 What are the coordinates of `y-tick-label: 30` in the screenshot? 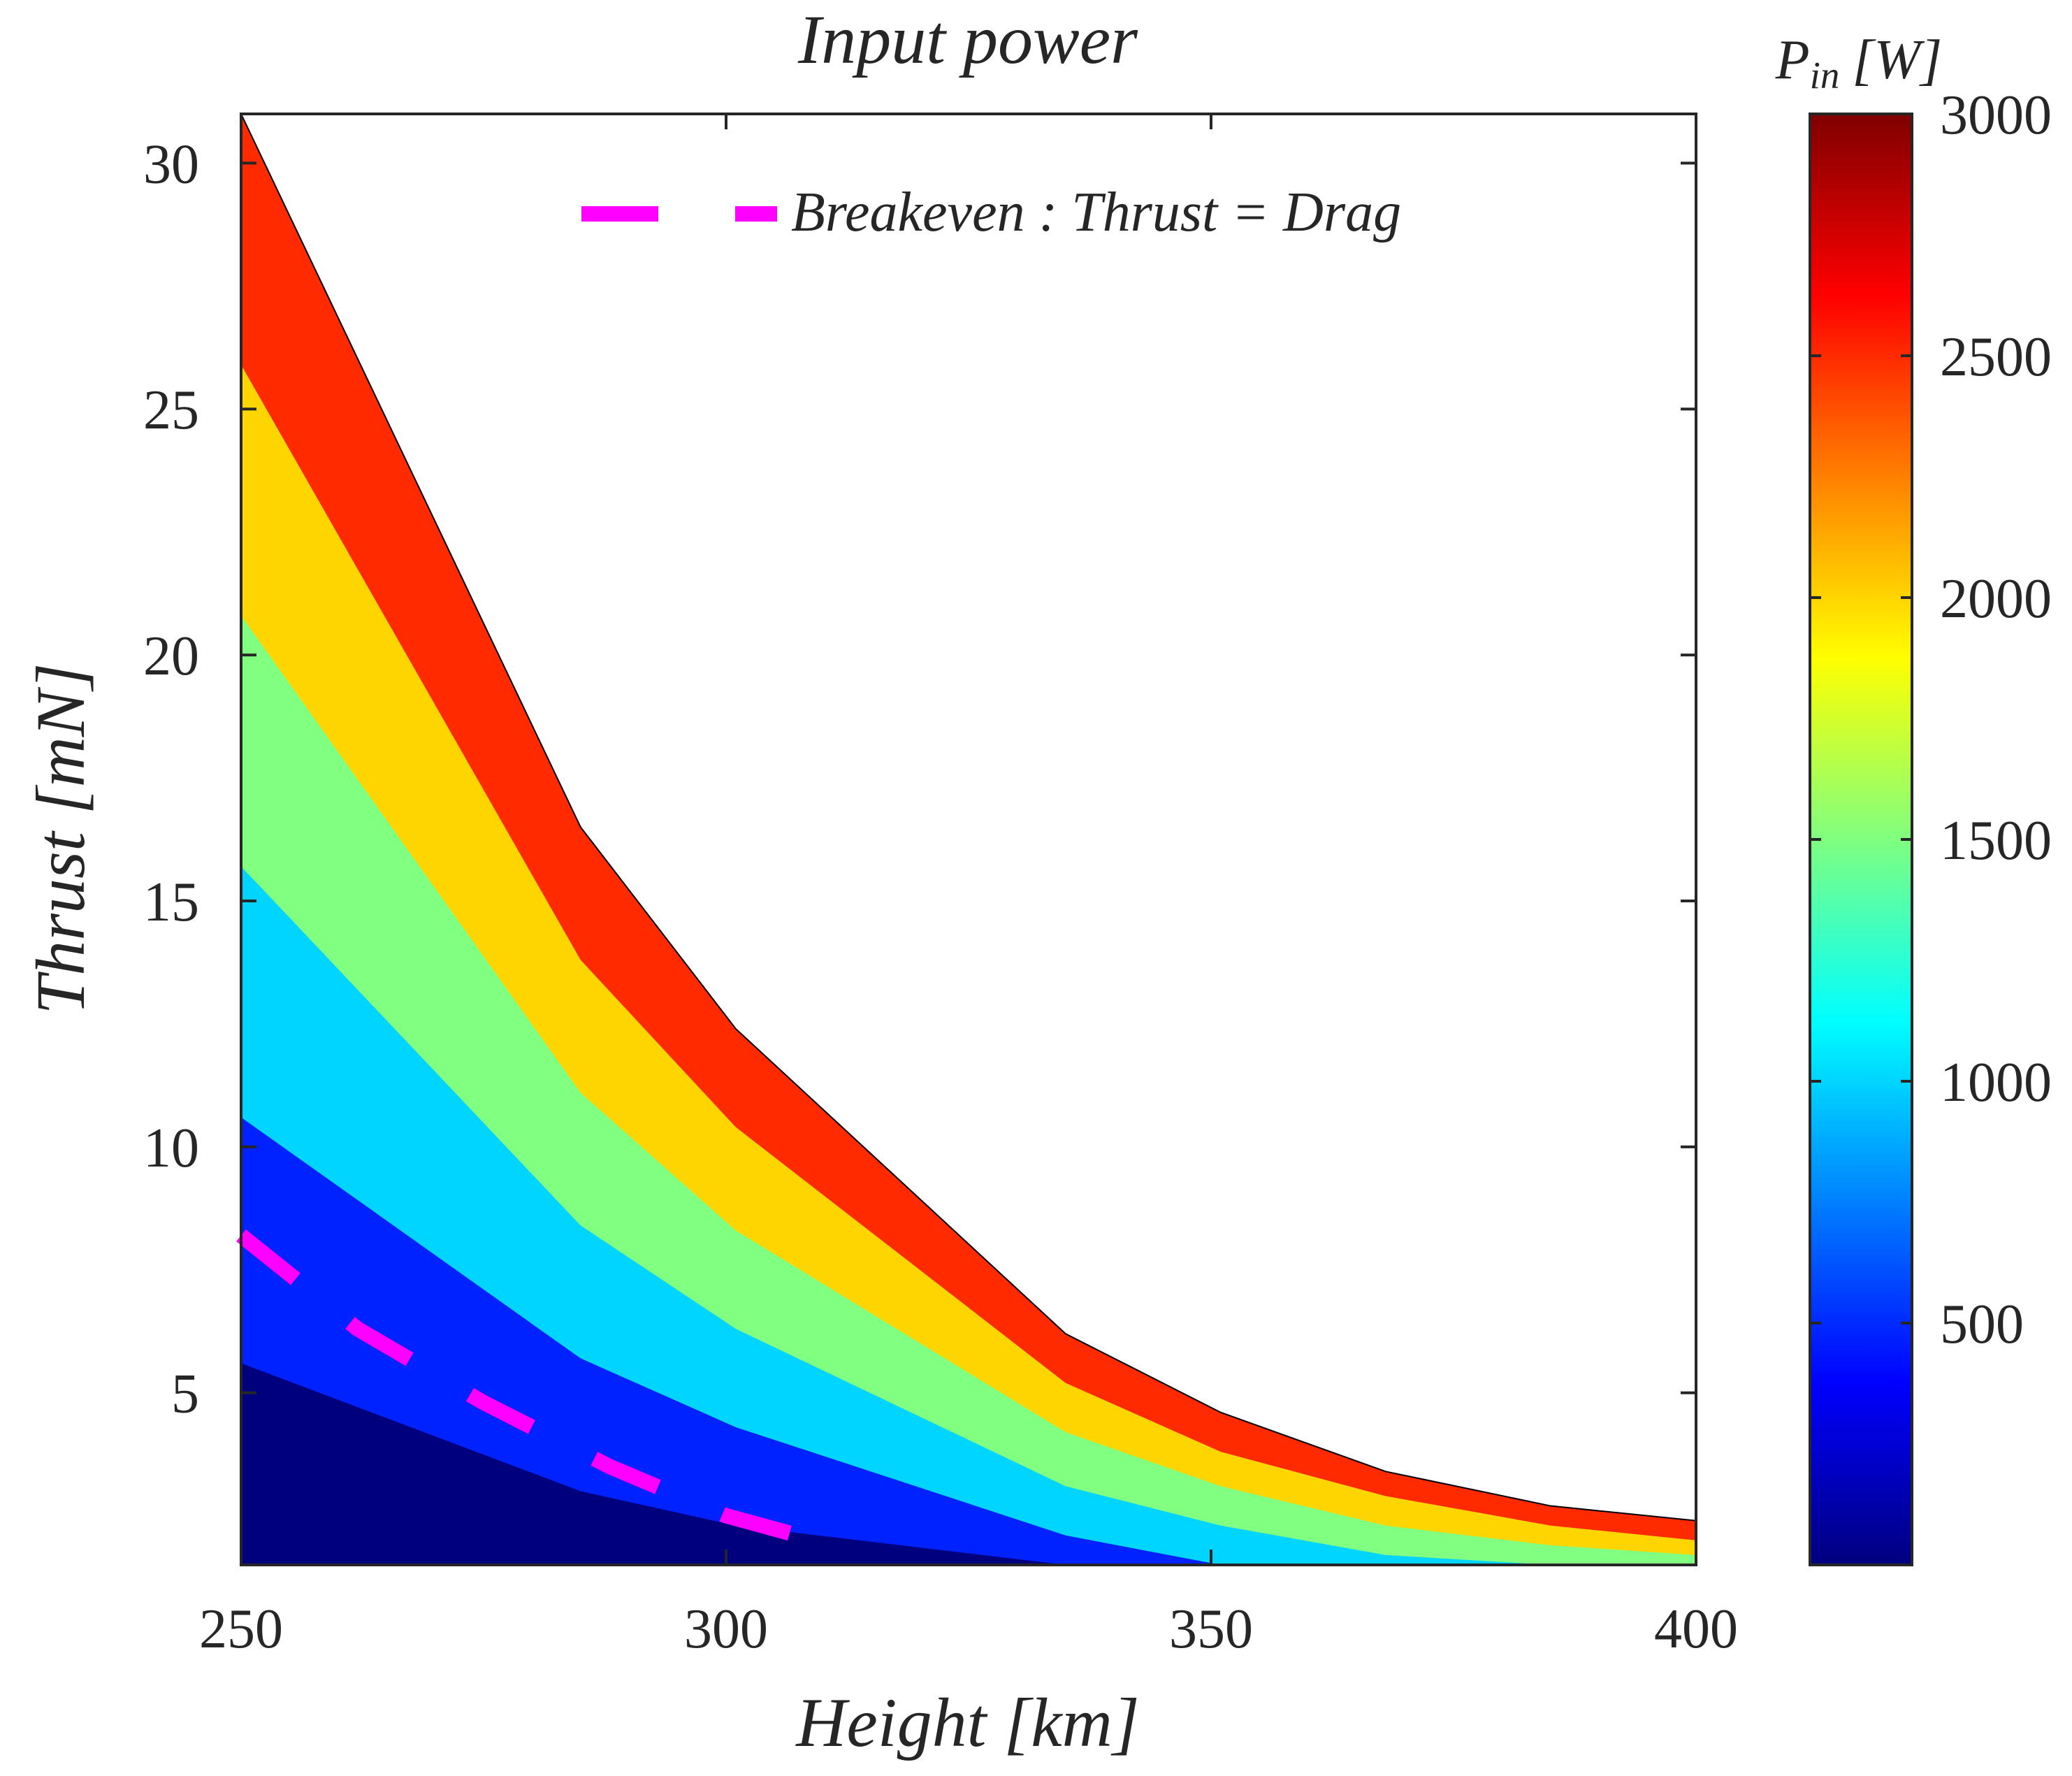 It's located at (171, 164).